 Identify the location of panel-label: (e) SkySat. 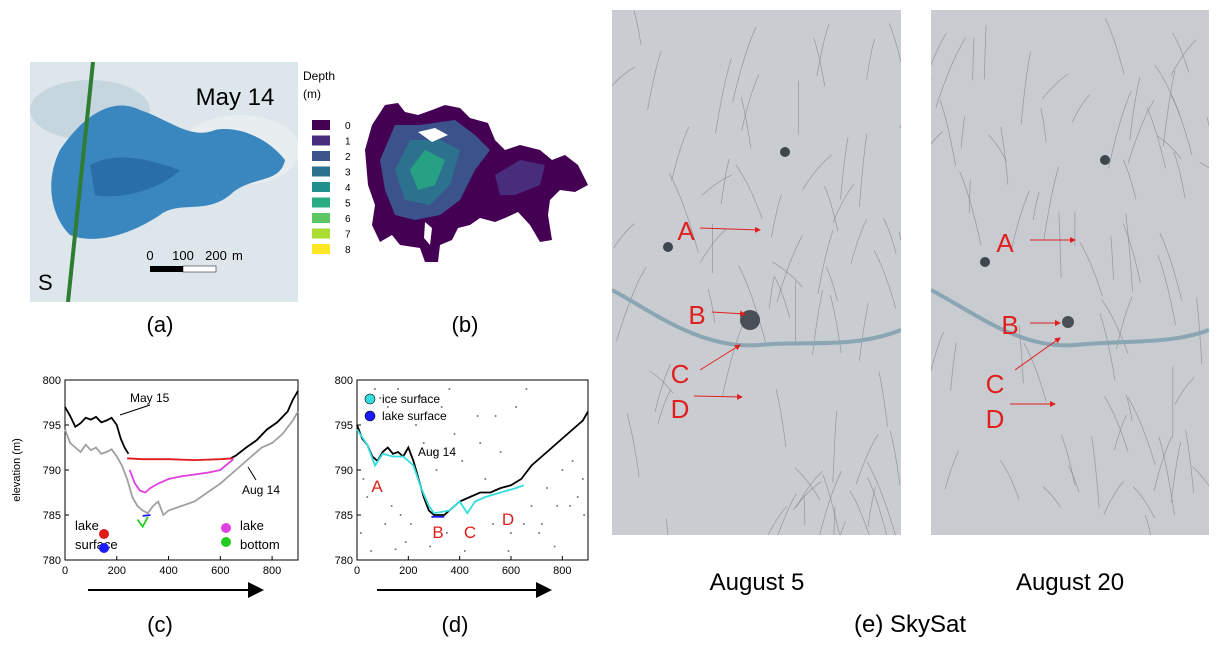
(910, 624).